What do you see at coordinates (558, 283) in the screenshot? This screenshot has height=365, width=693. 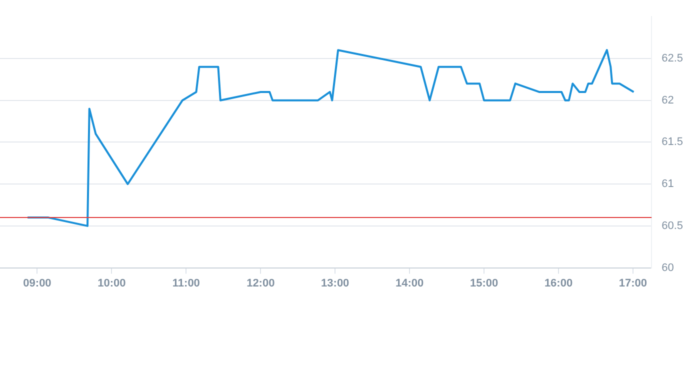 I see `x-tick-label: 16:00` at bounding box center [558, 283].